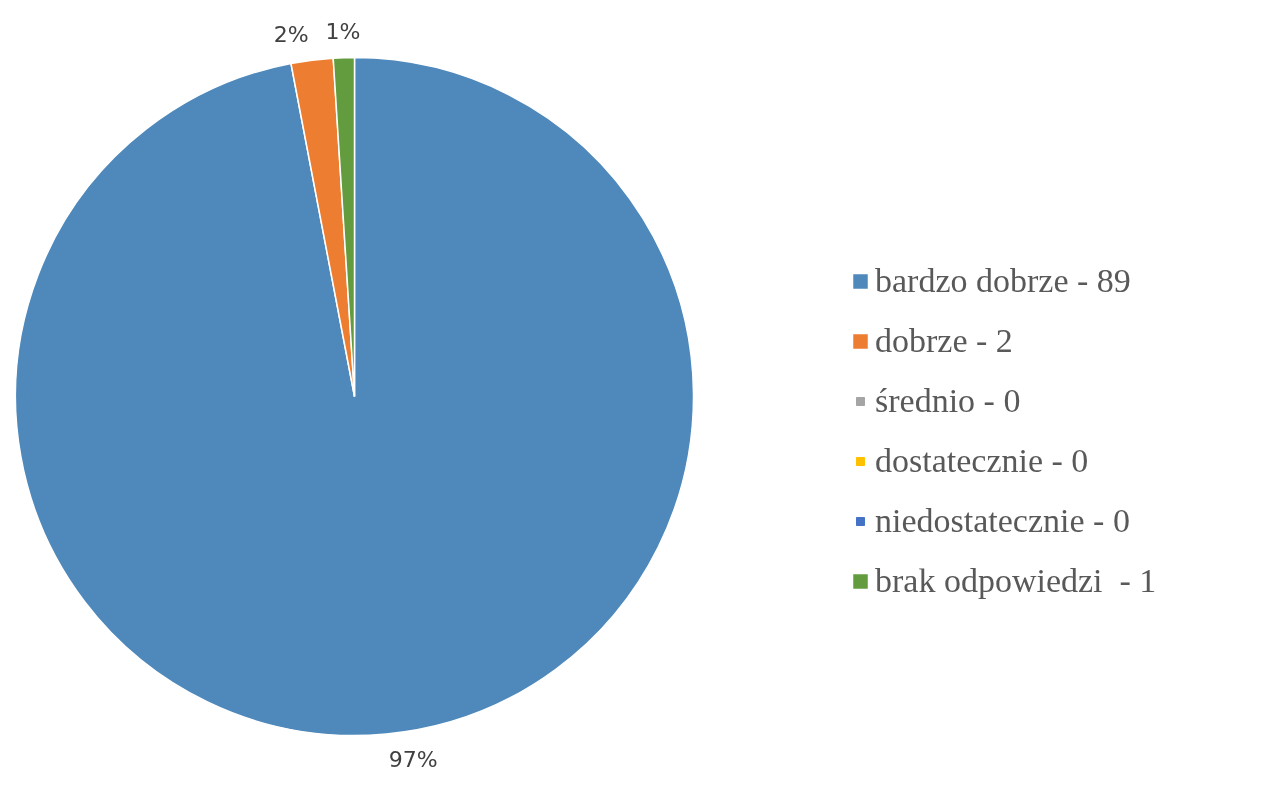  Describe the element at coordinates (1003, 281) in the screenshot. I see `legend-label: bardzo dobrze - 89` at that location.